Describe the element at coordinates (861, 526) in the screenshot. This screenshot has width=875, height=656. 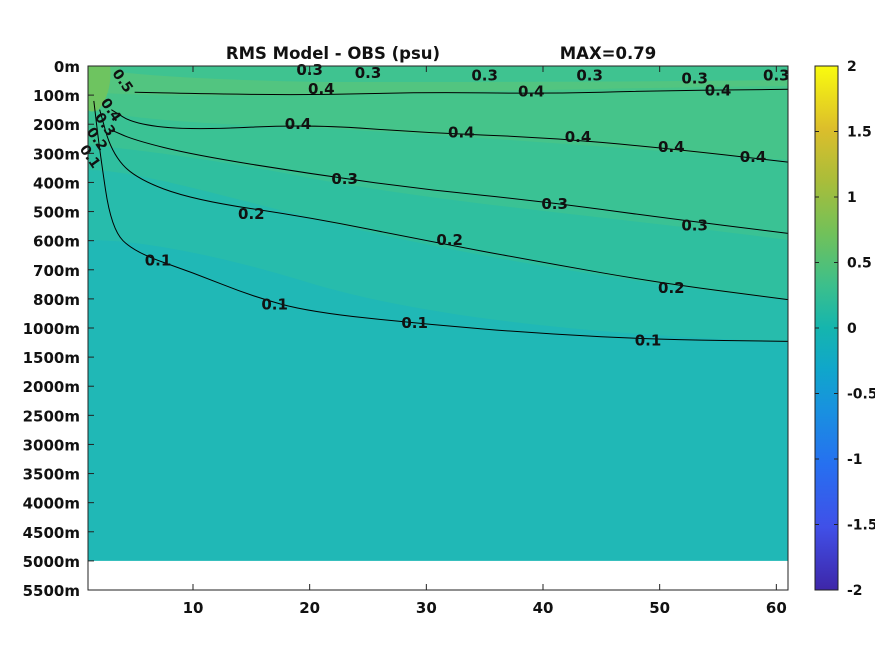
I see `colorbar-tick-label: -1.5` at that location.